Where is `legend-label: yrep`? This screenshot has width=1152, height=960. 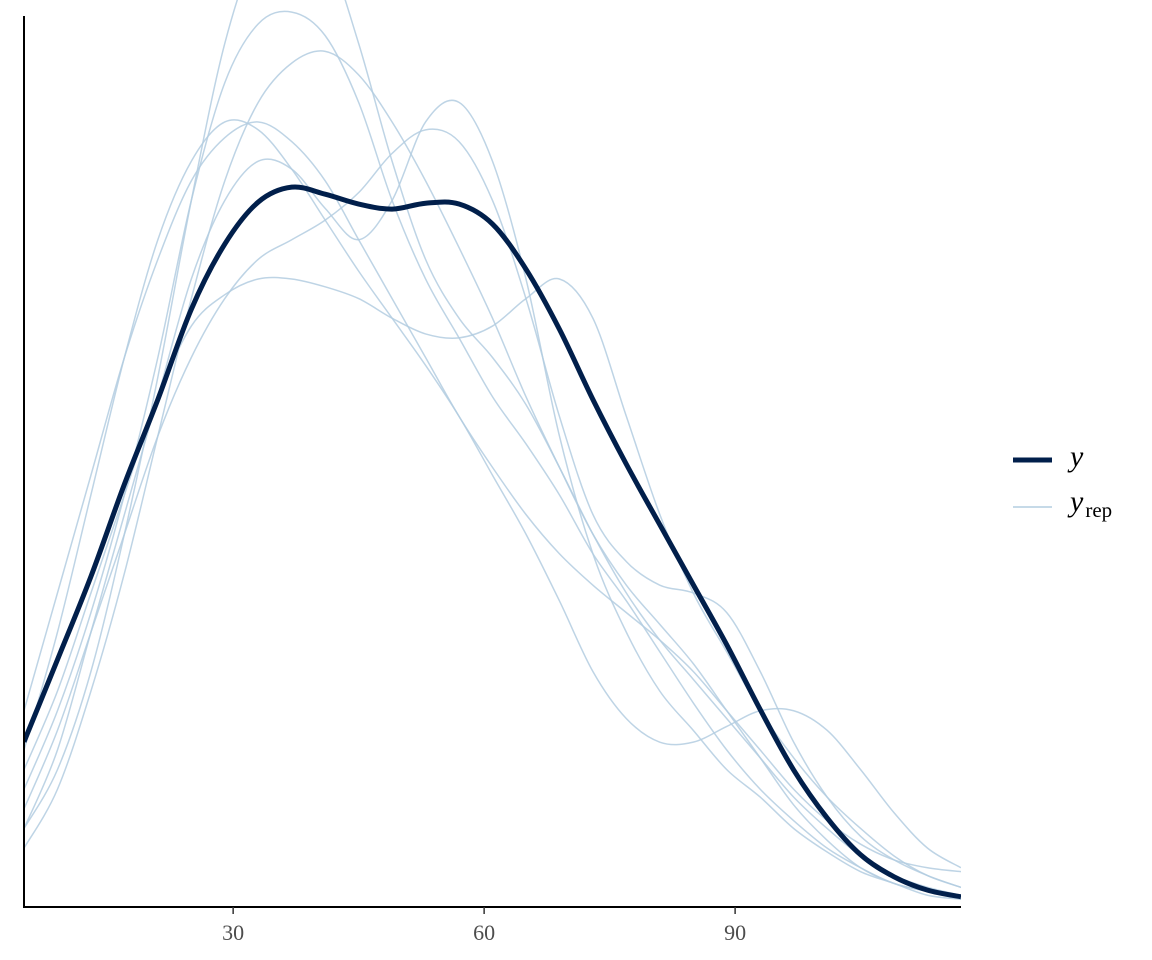 legend-label: yrep is located at coordinates (1089, 503).